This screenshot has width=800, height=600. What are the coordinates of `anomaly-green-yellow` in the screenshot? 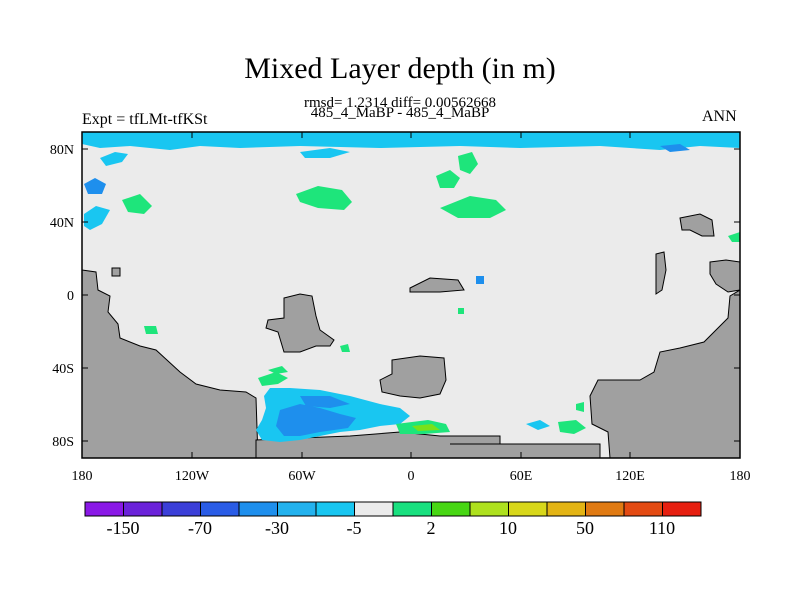 It's located at (426, 427).